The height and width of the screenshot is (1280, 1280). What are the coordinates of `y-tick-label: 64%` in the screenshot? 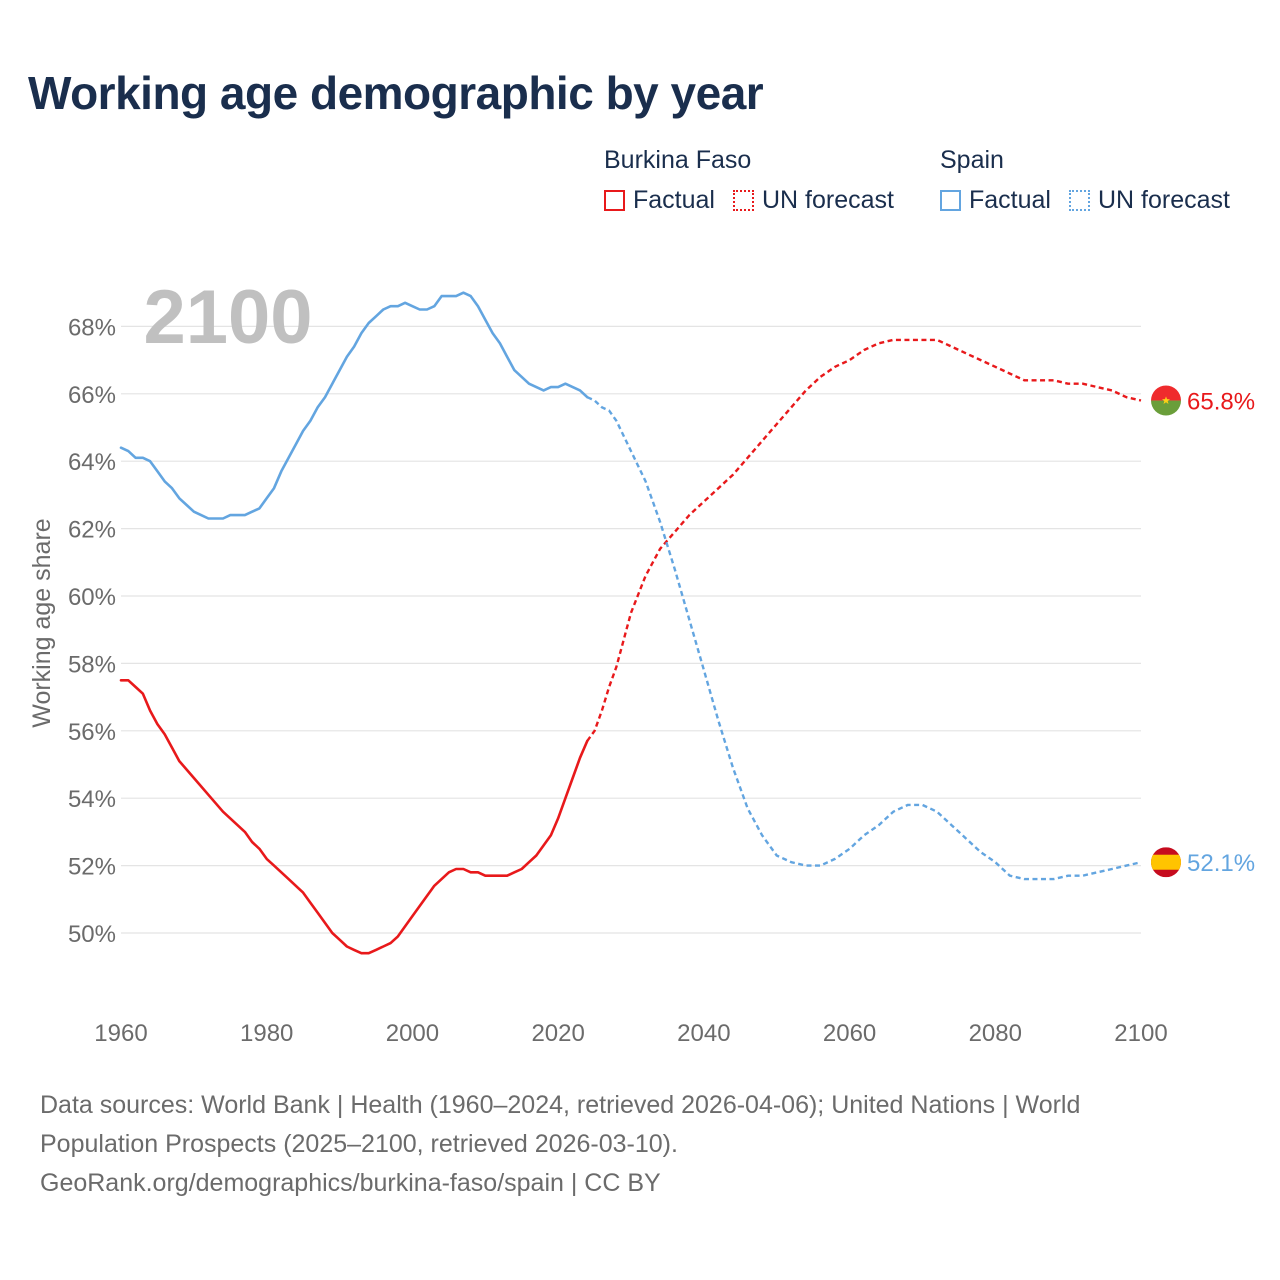 It's located at (92, 462).